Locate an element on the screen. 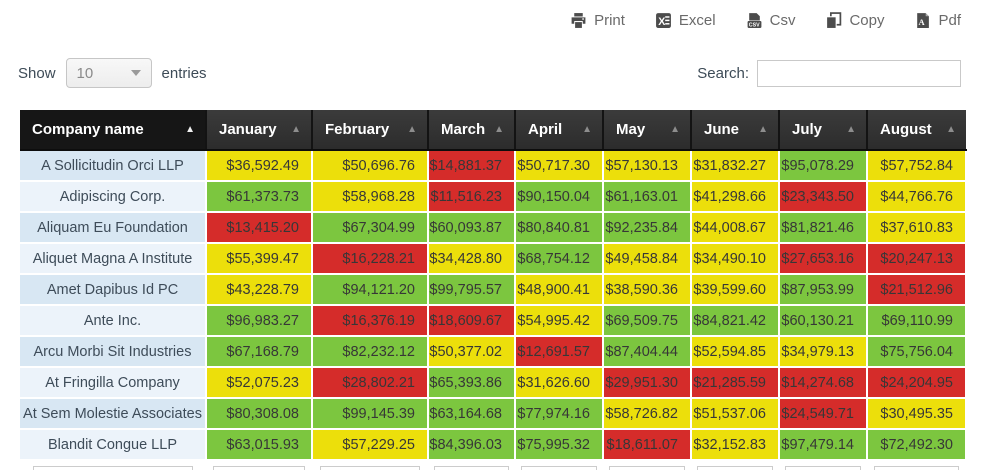  toolbar-button-label: Csv is located at coordinates (782, 20).